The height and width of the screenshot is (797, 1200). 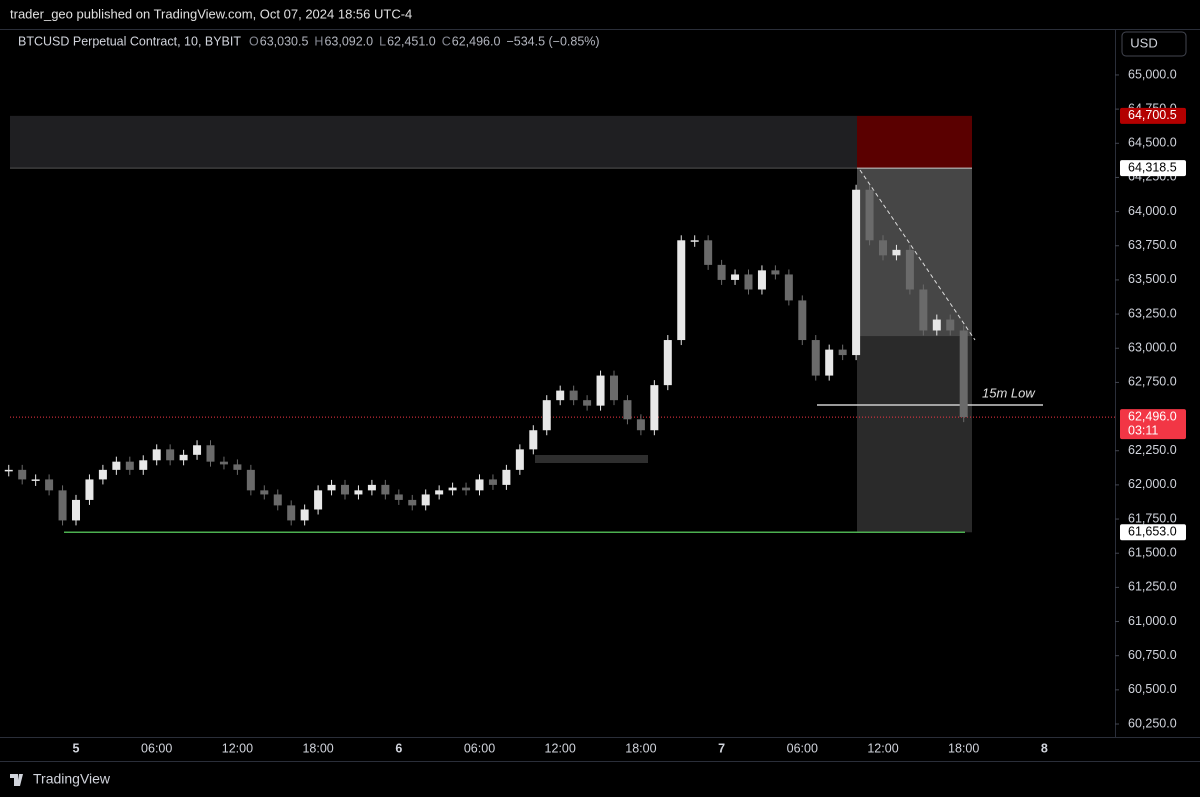 I want to click on symbol: BTCUSD Perpetual Contract, 10, BYBIT, so click(x=129, y=41).